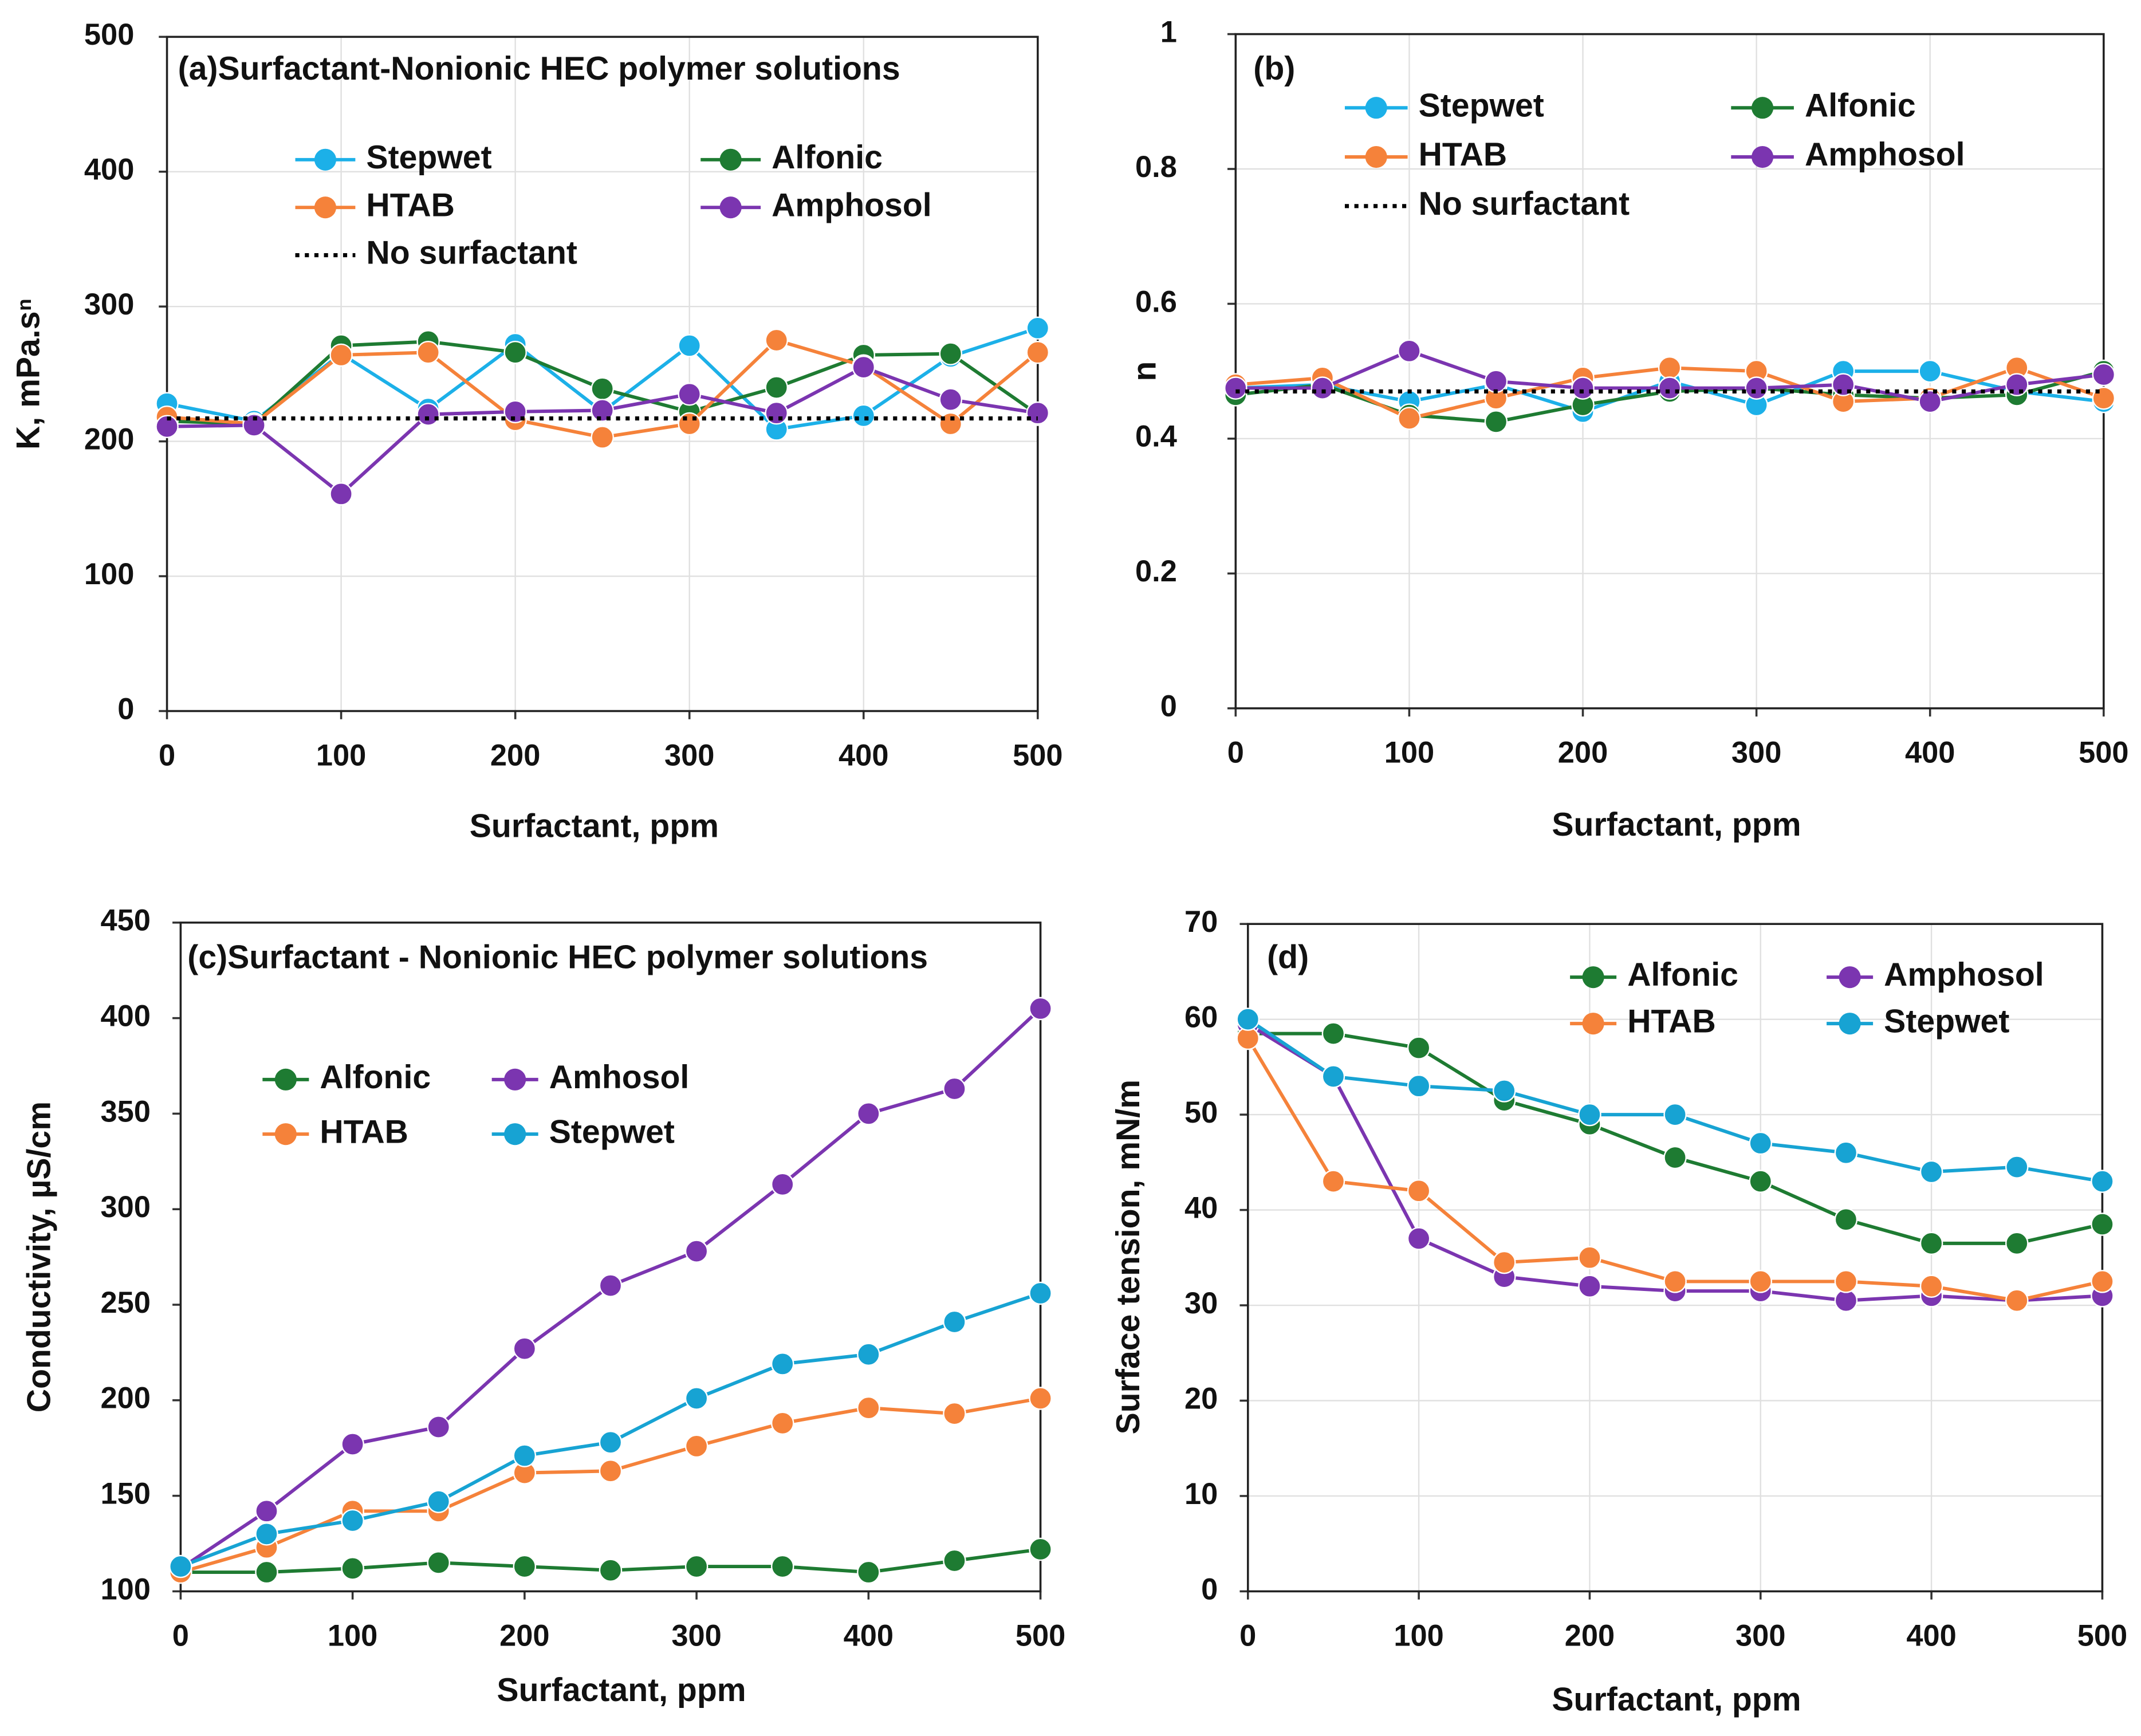 The height and width of the screenshot is (1736, 2141). I want to click on y-tick-label: 150, so click(125, 1493).